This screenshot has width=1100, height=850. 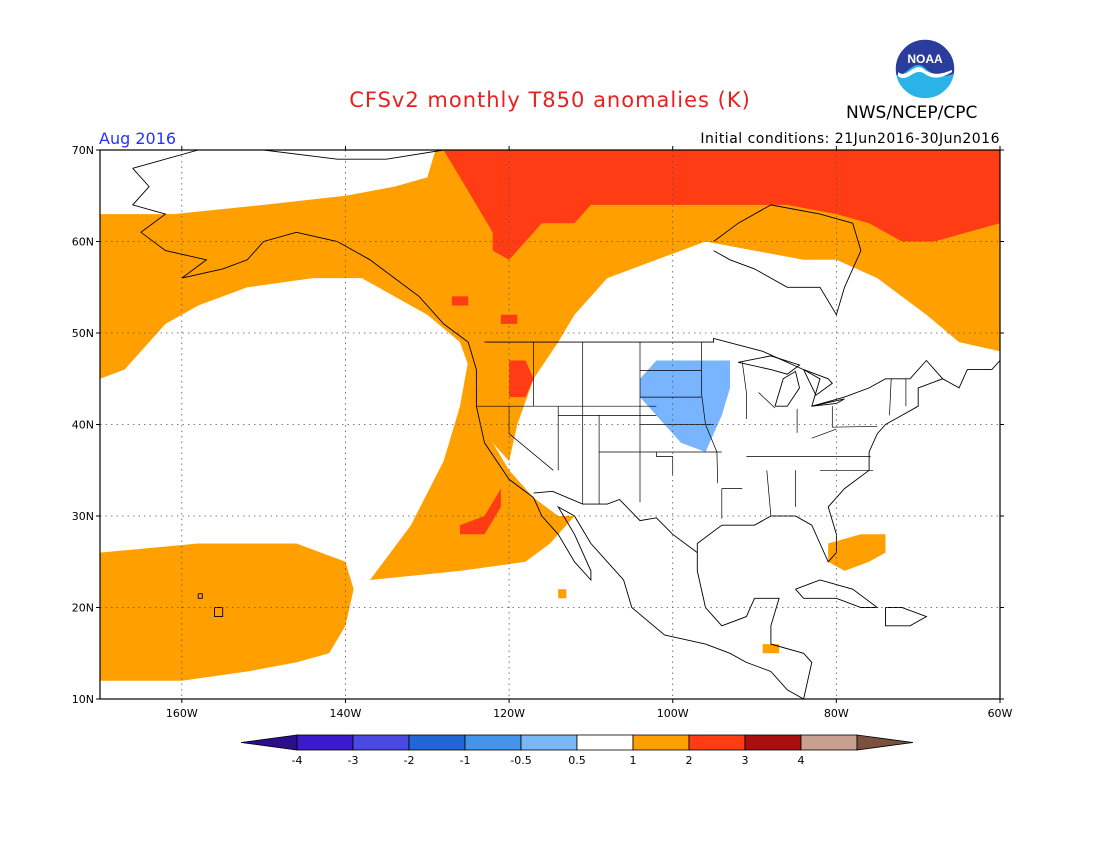 What do you see at coordinates (771, 649) in the screenshot?
I see `region-warm-central-america-spot` at bounding box center [771, 649].